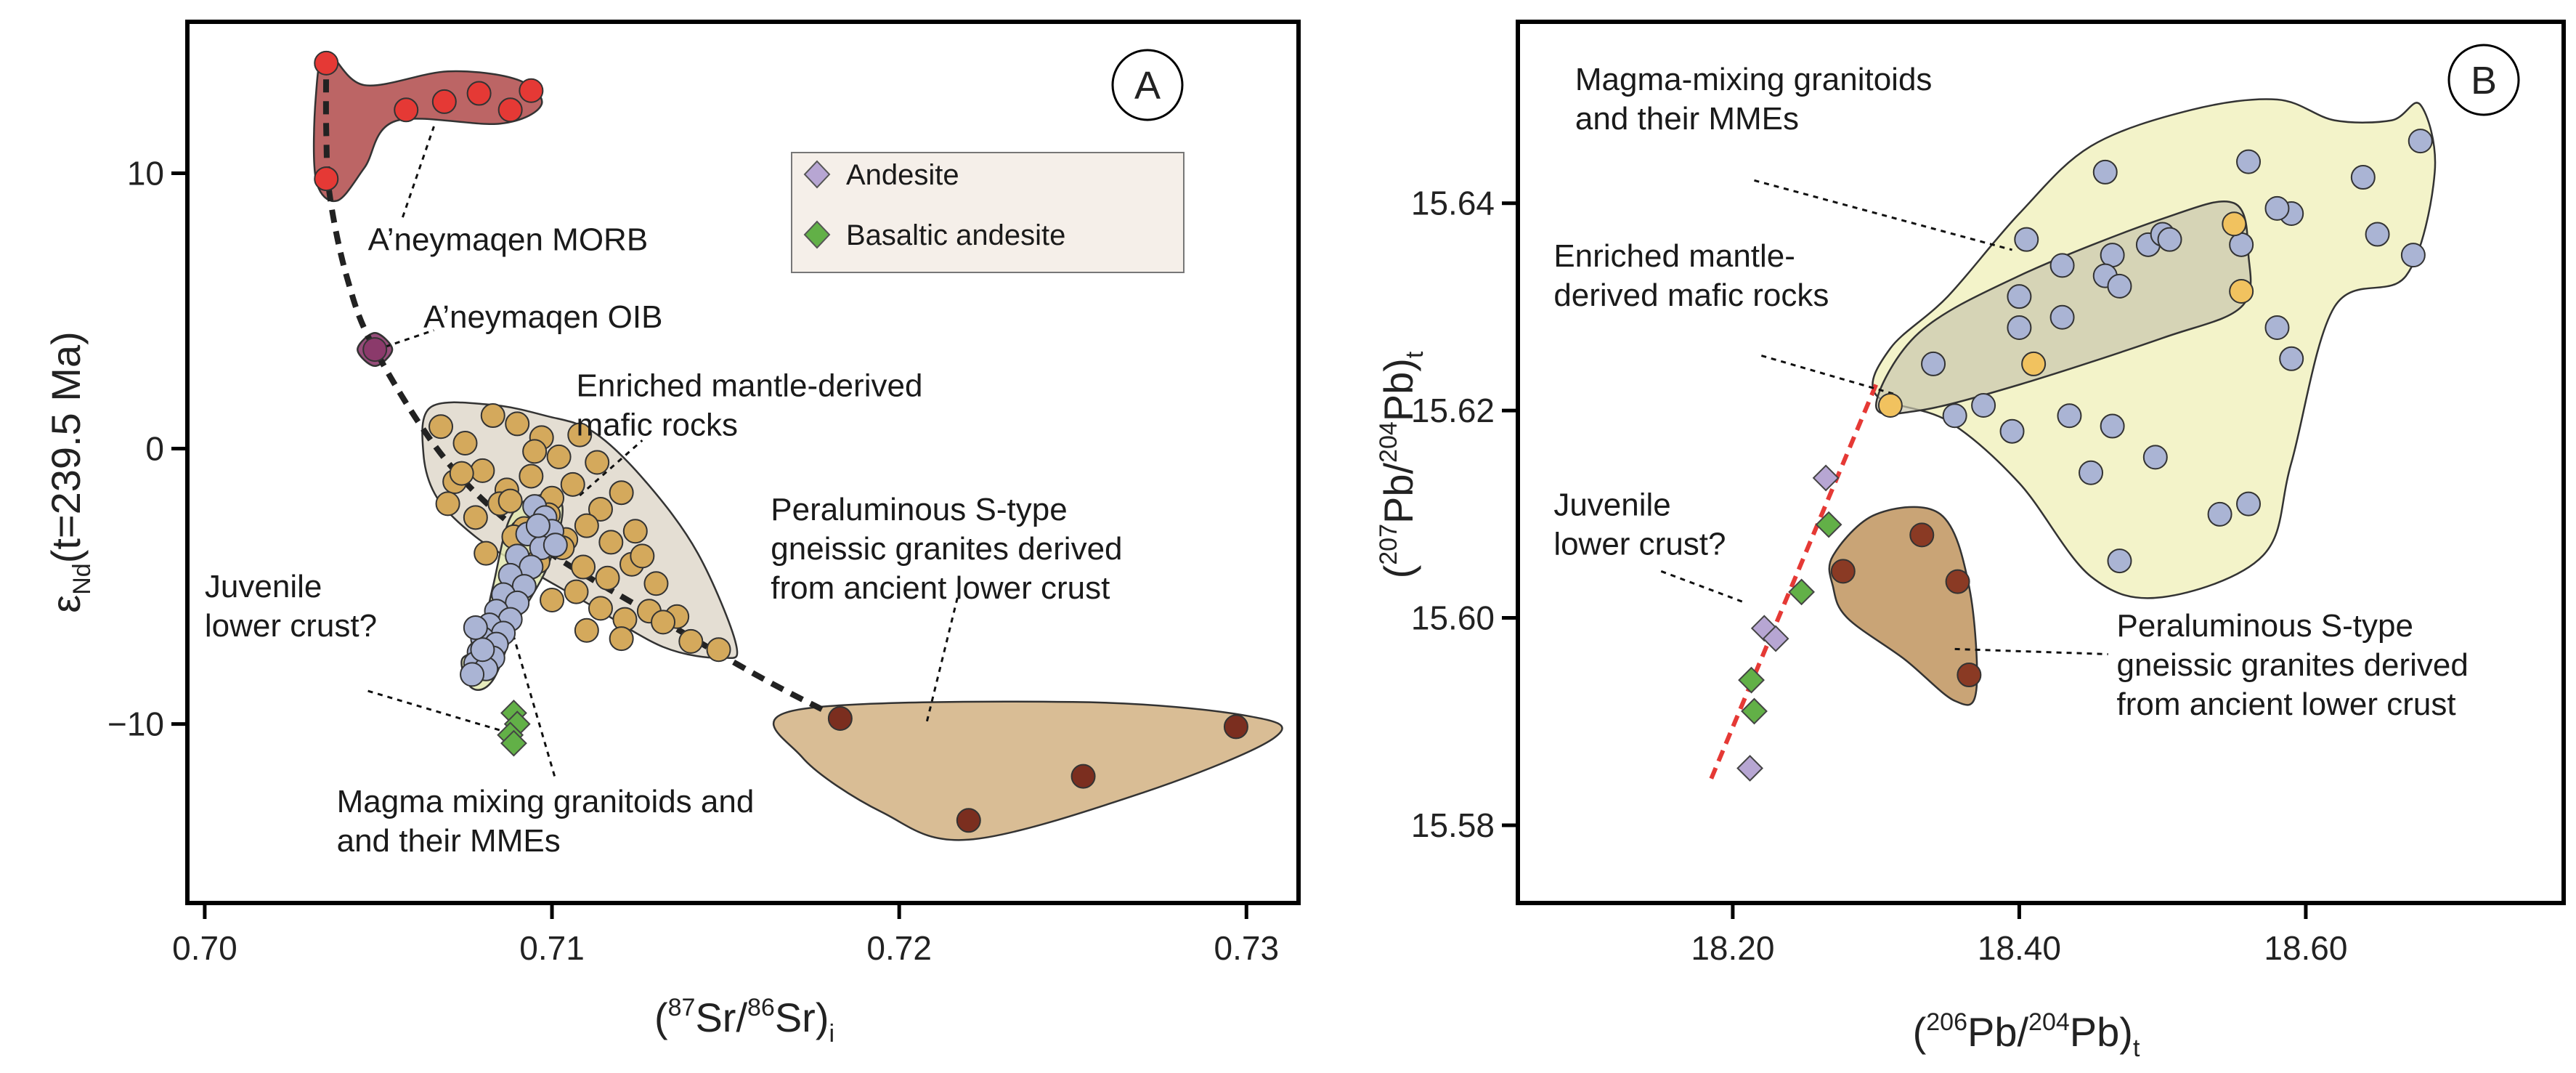 This screenshot has width=2576, height=1073. Describe the element at coordinates (552, 948) in the screenshot. I see `x-tick-label: 0.71` at that location.